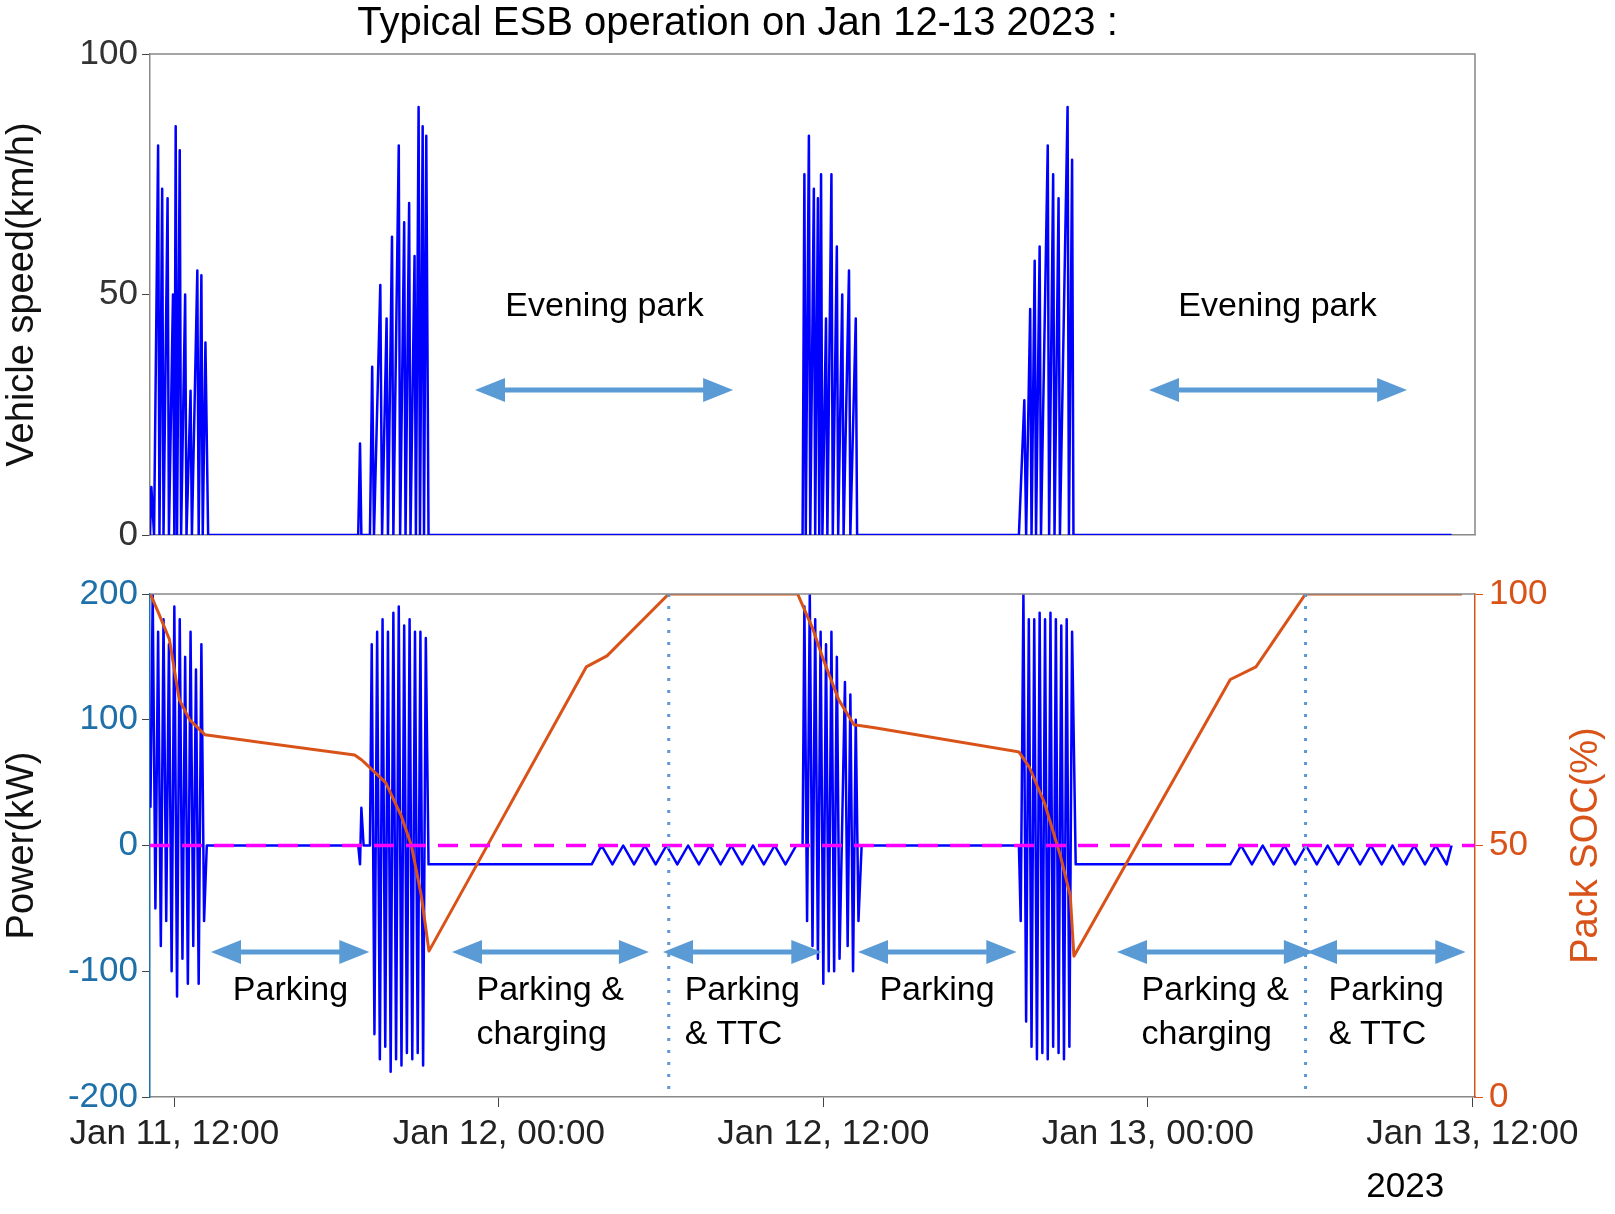  I want to click on y2-tick-label: 0, so click(1499, 1094).